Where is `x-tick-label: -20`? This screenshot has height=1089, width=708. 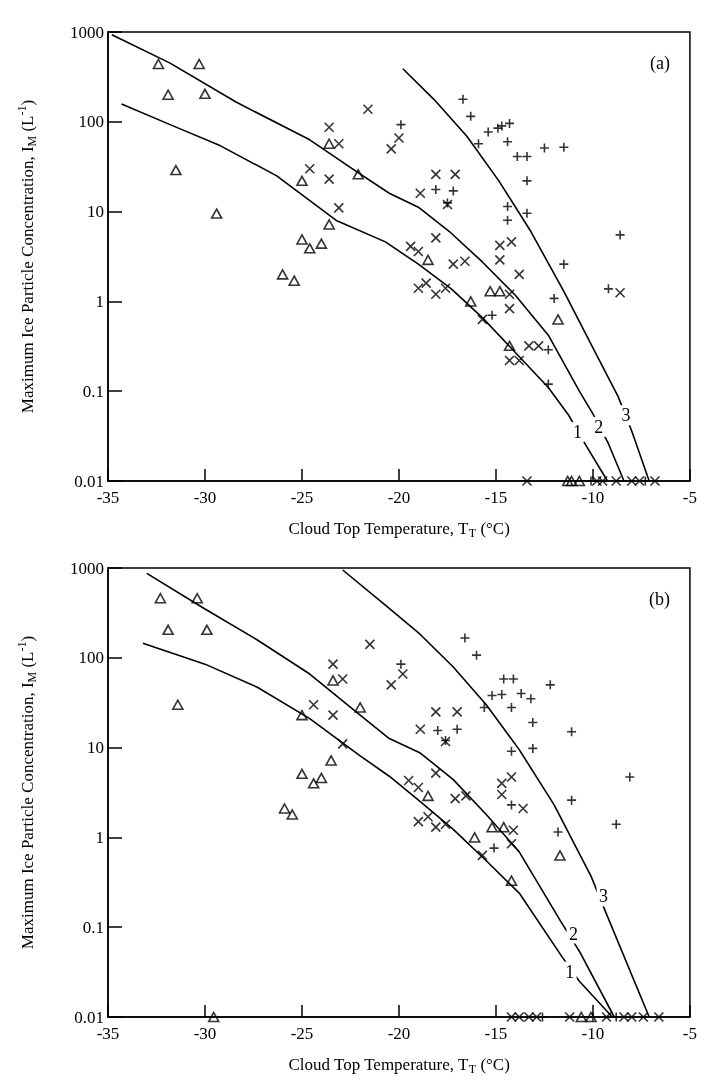 x-tick-label: -20 is located at coordinates (399, 497).